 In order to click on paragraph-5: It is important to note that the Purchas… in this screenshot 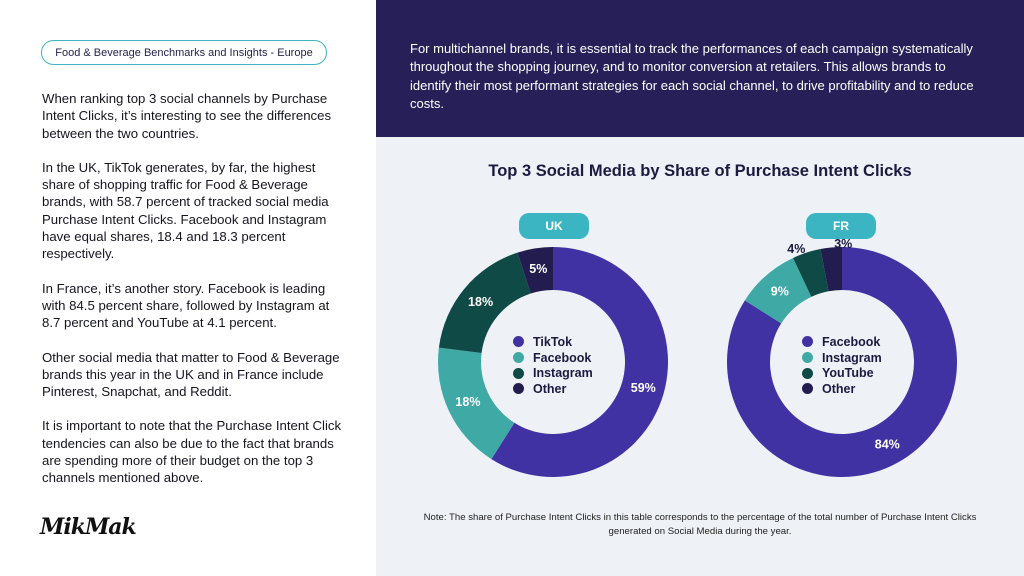, I will do `click(192, 452)`.